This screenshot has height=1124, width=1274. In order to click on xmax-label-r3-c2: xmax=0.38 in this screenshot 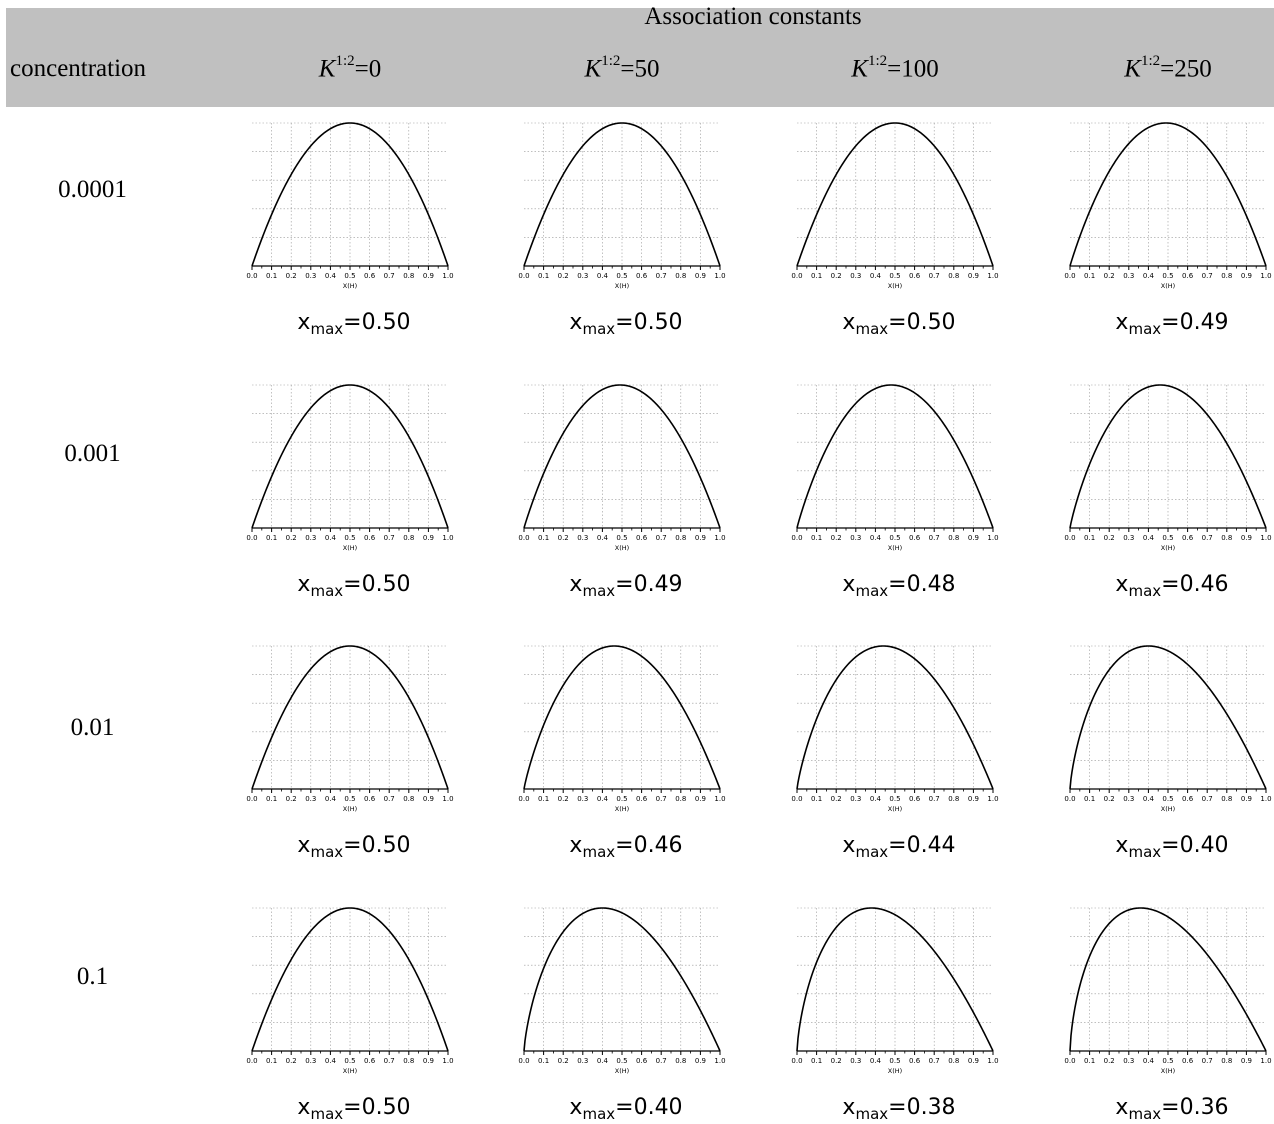, I will do `click(899, 1109)`.